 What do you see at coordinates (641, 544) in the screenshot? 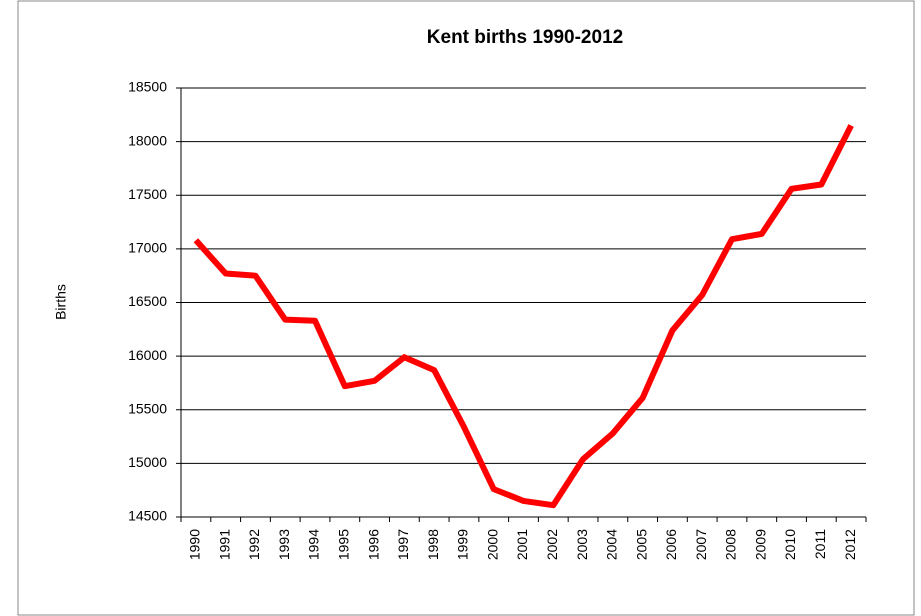
I see `x-tick-label: 2005` at bounding box center [641, 544].